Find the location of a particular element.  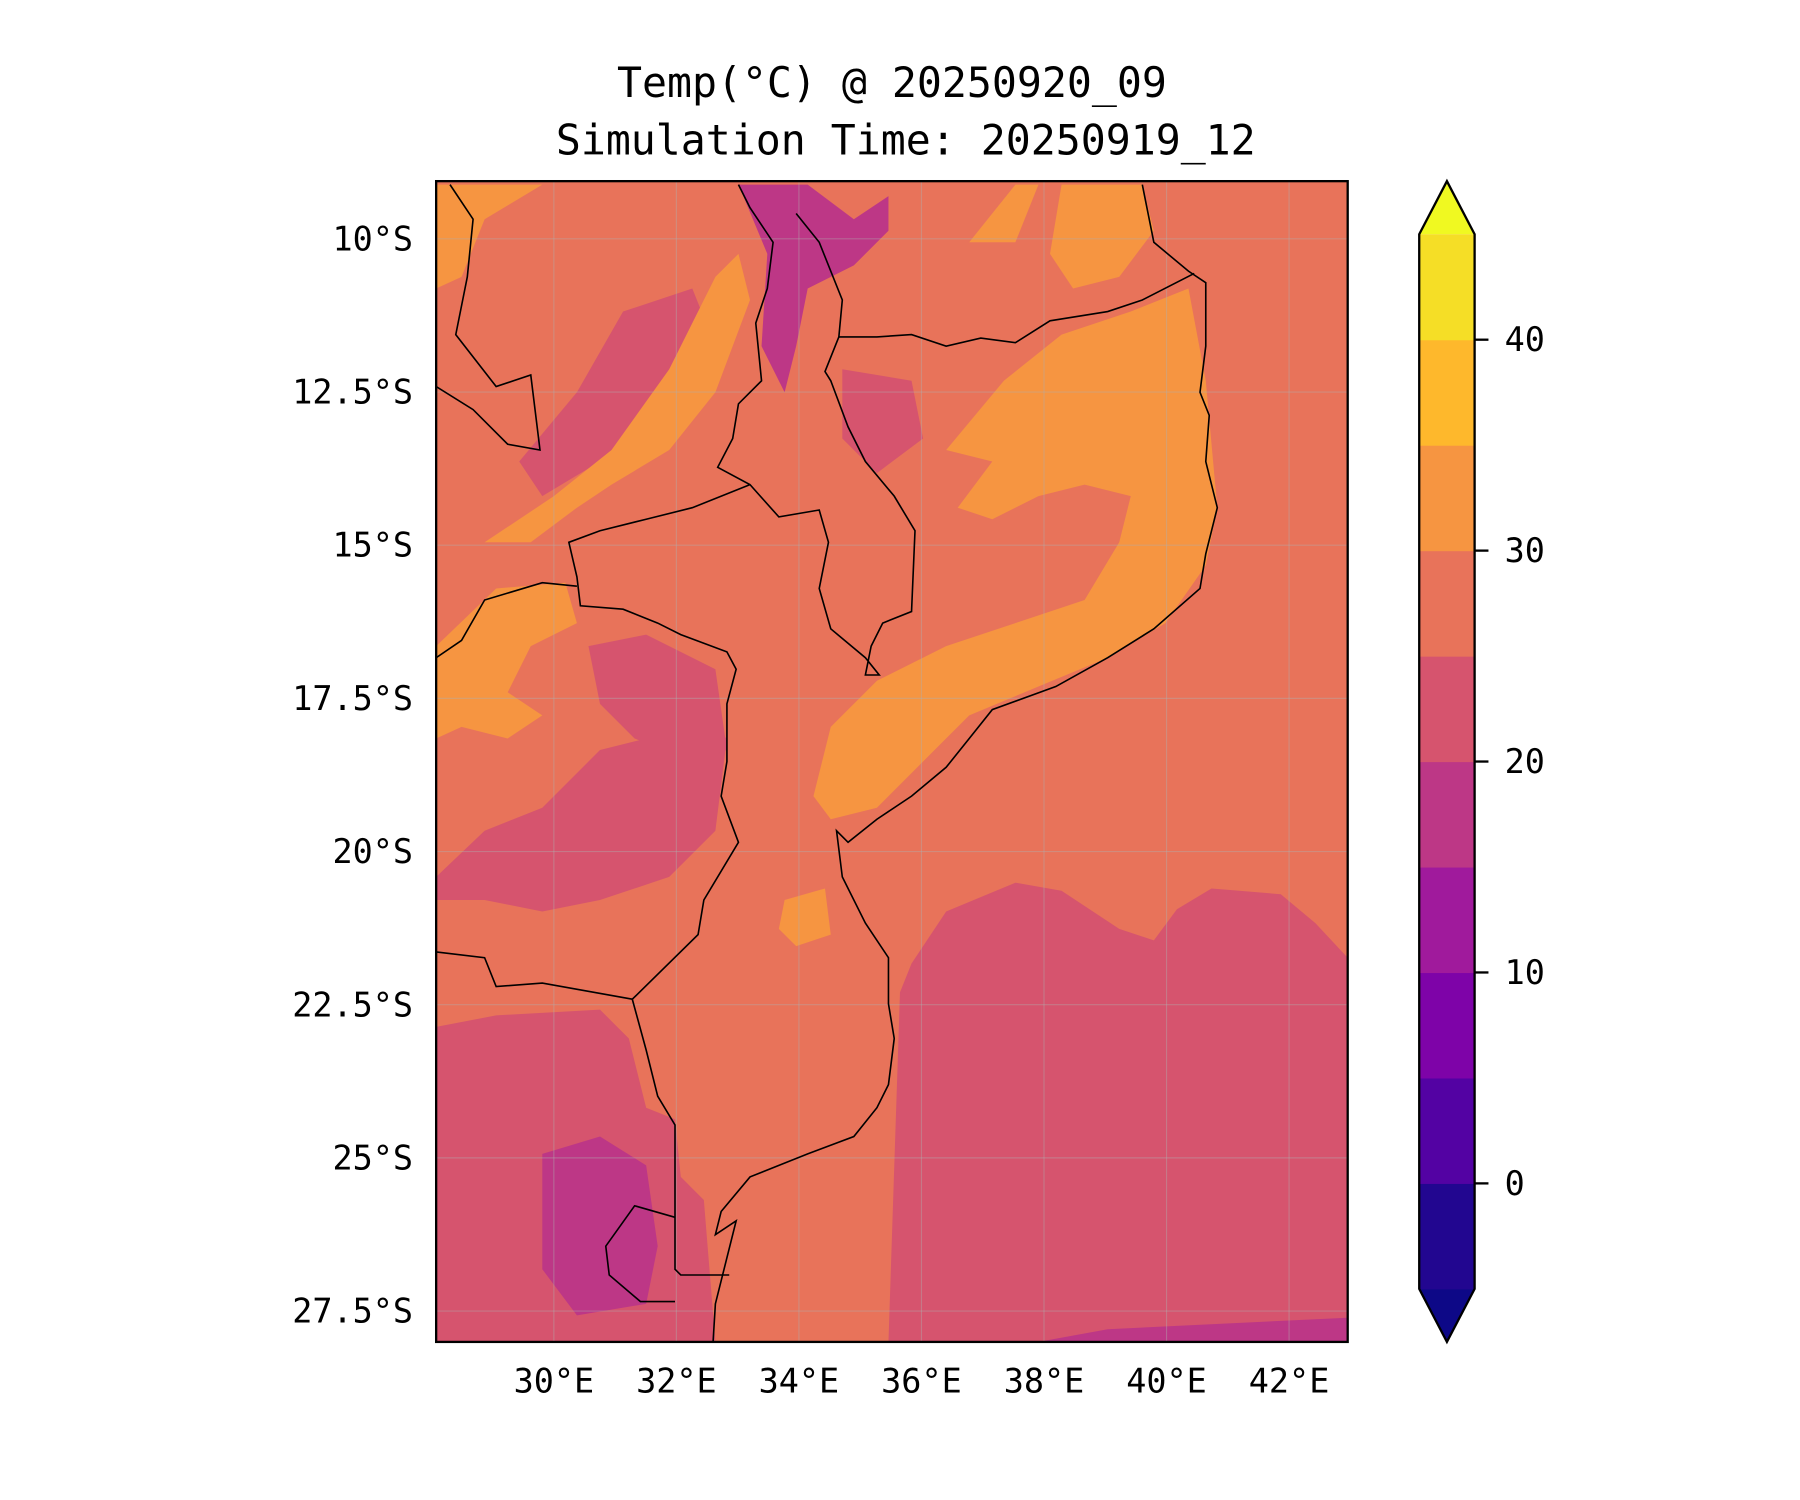

chart-title: Temp(°C) @ 20250920_09 is located at coordinates (892, 82).